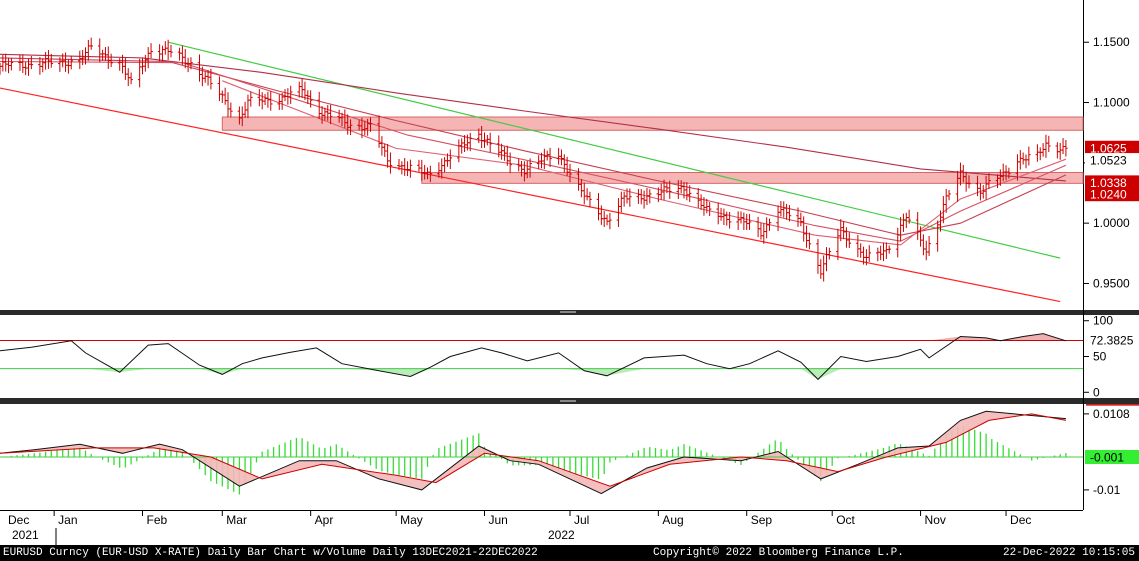  Describe the element at coordinates (1108, 148) in the screenshot. I see `price-tag-0: 1.0625` at that location.